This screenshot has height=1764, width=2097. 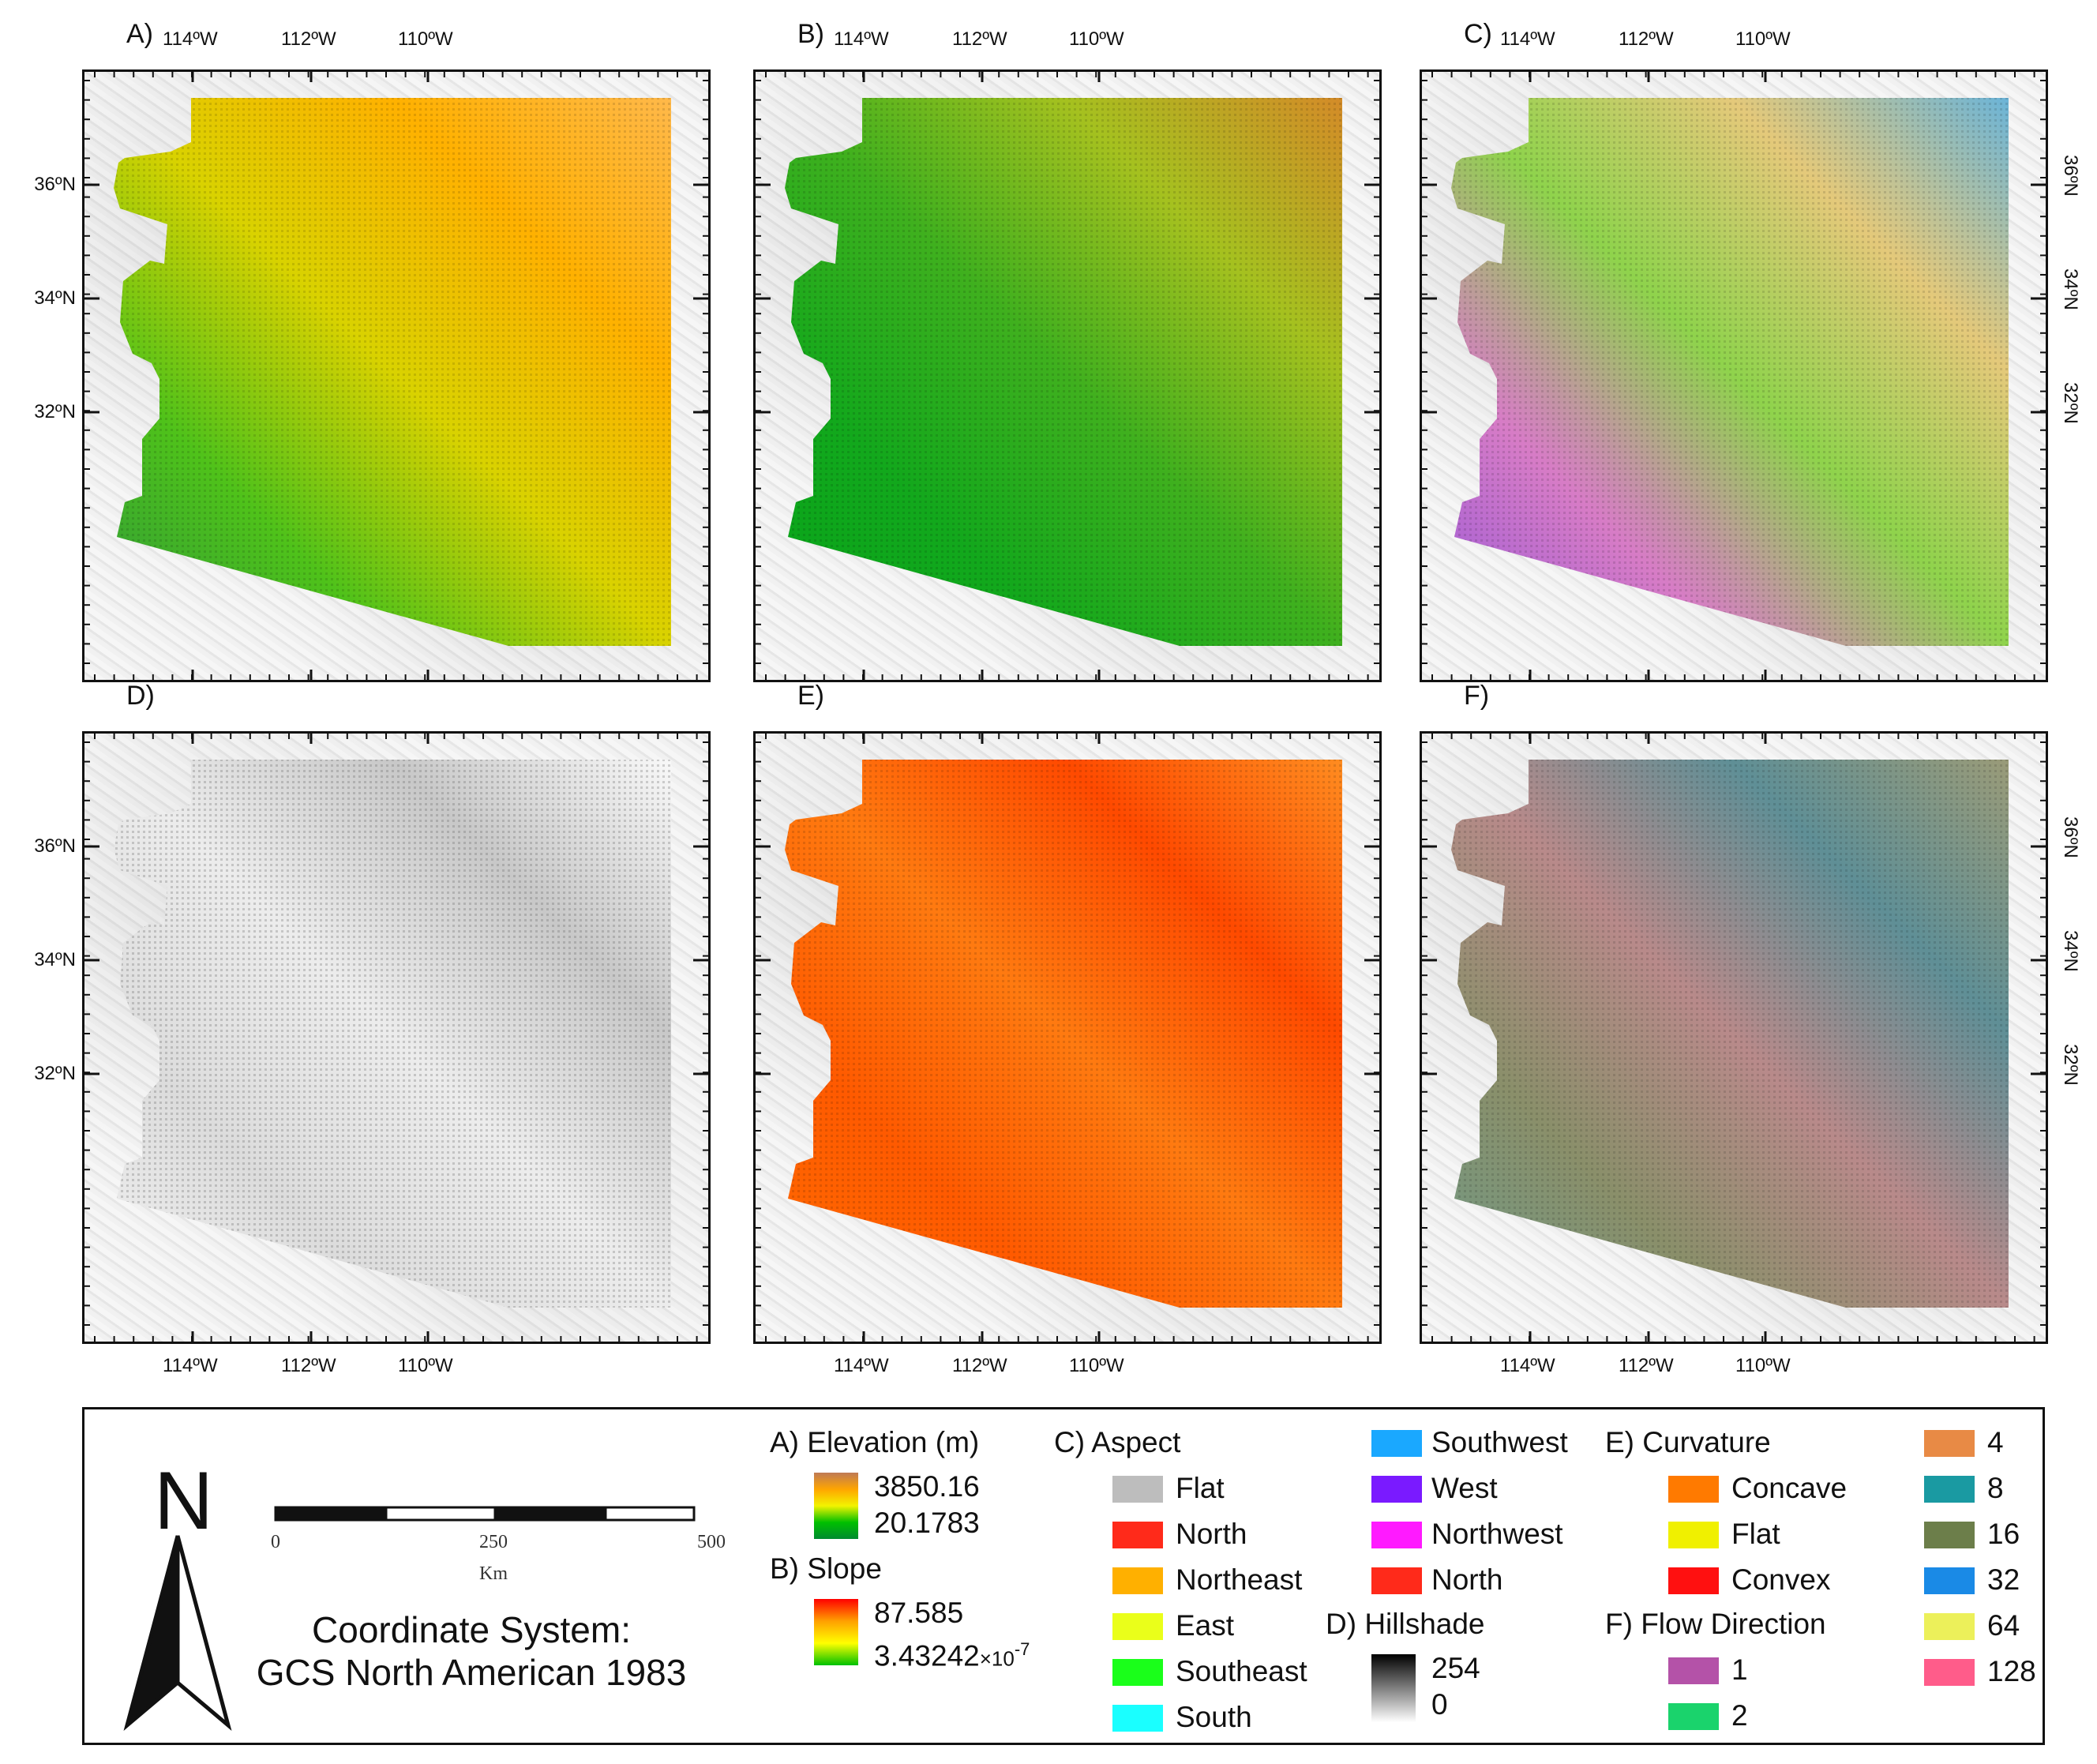 What do you see at coordinates (1455, 1668) in the screenshot?
I see `hillshade-max-label: 254` at bounding box center [1455, 1668].